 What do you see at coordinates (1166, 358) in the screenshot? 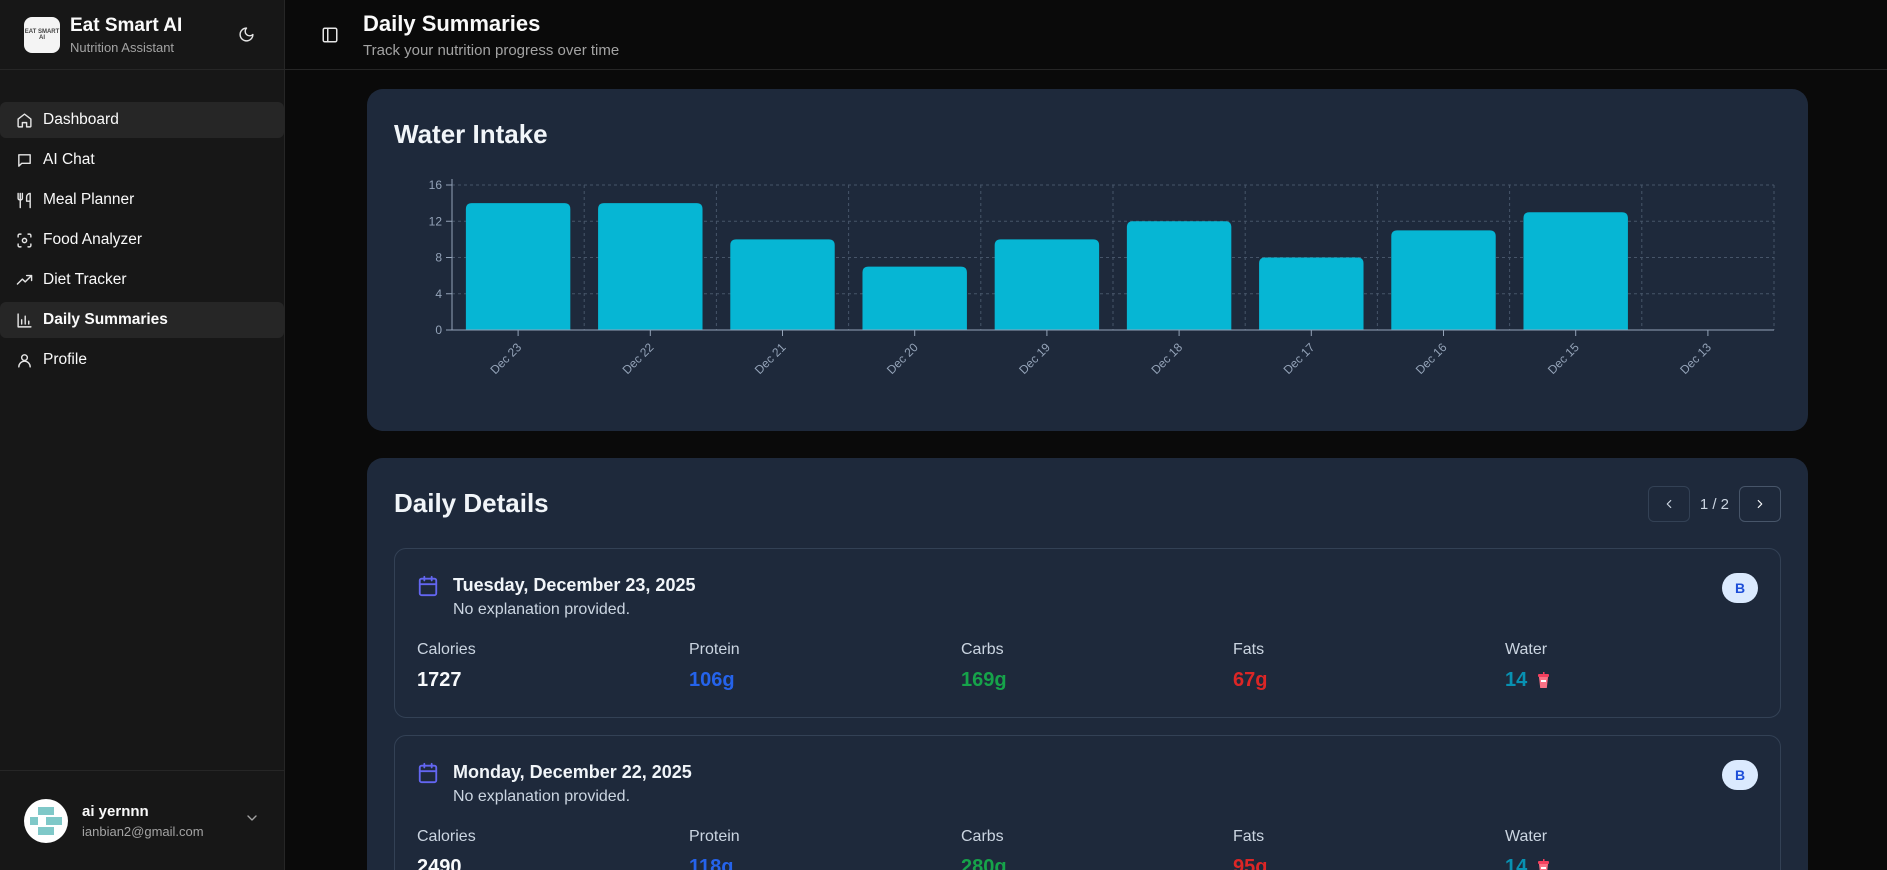
I see `x-tick-label: Dec 18` at bounding box center [1166, 358].